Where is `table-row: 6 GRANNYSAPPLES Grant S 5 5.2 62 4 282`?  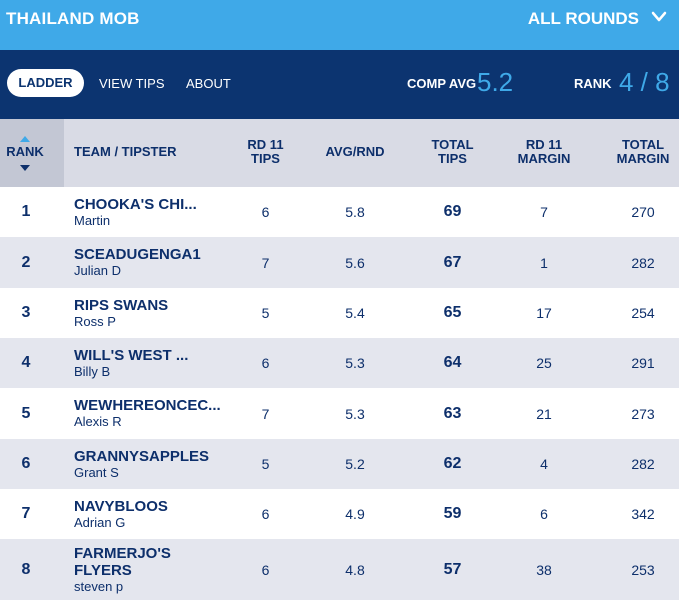
table-row: 6 GRANNYSAPPLES Grant S 5 5.2 62 4 282 is located at coordinates (339, 464).